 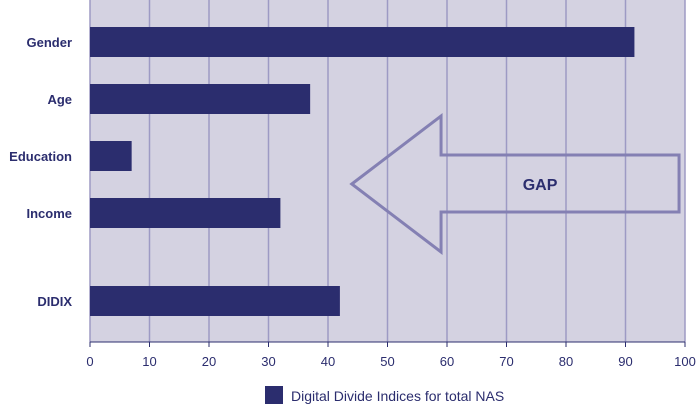 What do you see at coordinates (40, 156) in the screenshot?
I see `category-label-education: Education` at bounding box center [40, 156].